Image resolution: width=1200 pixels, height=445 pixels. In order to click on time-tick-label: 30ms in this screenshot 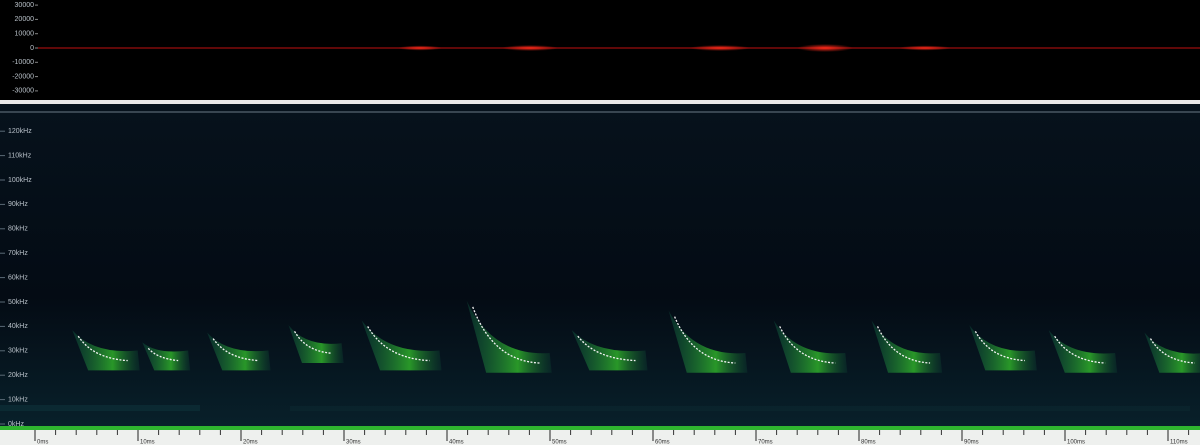, I will do `click(353, 442)`.